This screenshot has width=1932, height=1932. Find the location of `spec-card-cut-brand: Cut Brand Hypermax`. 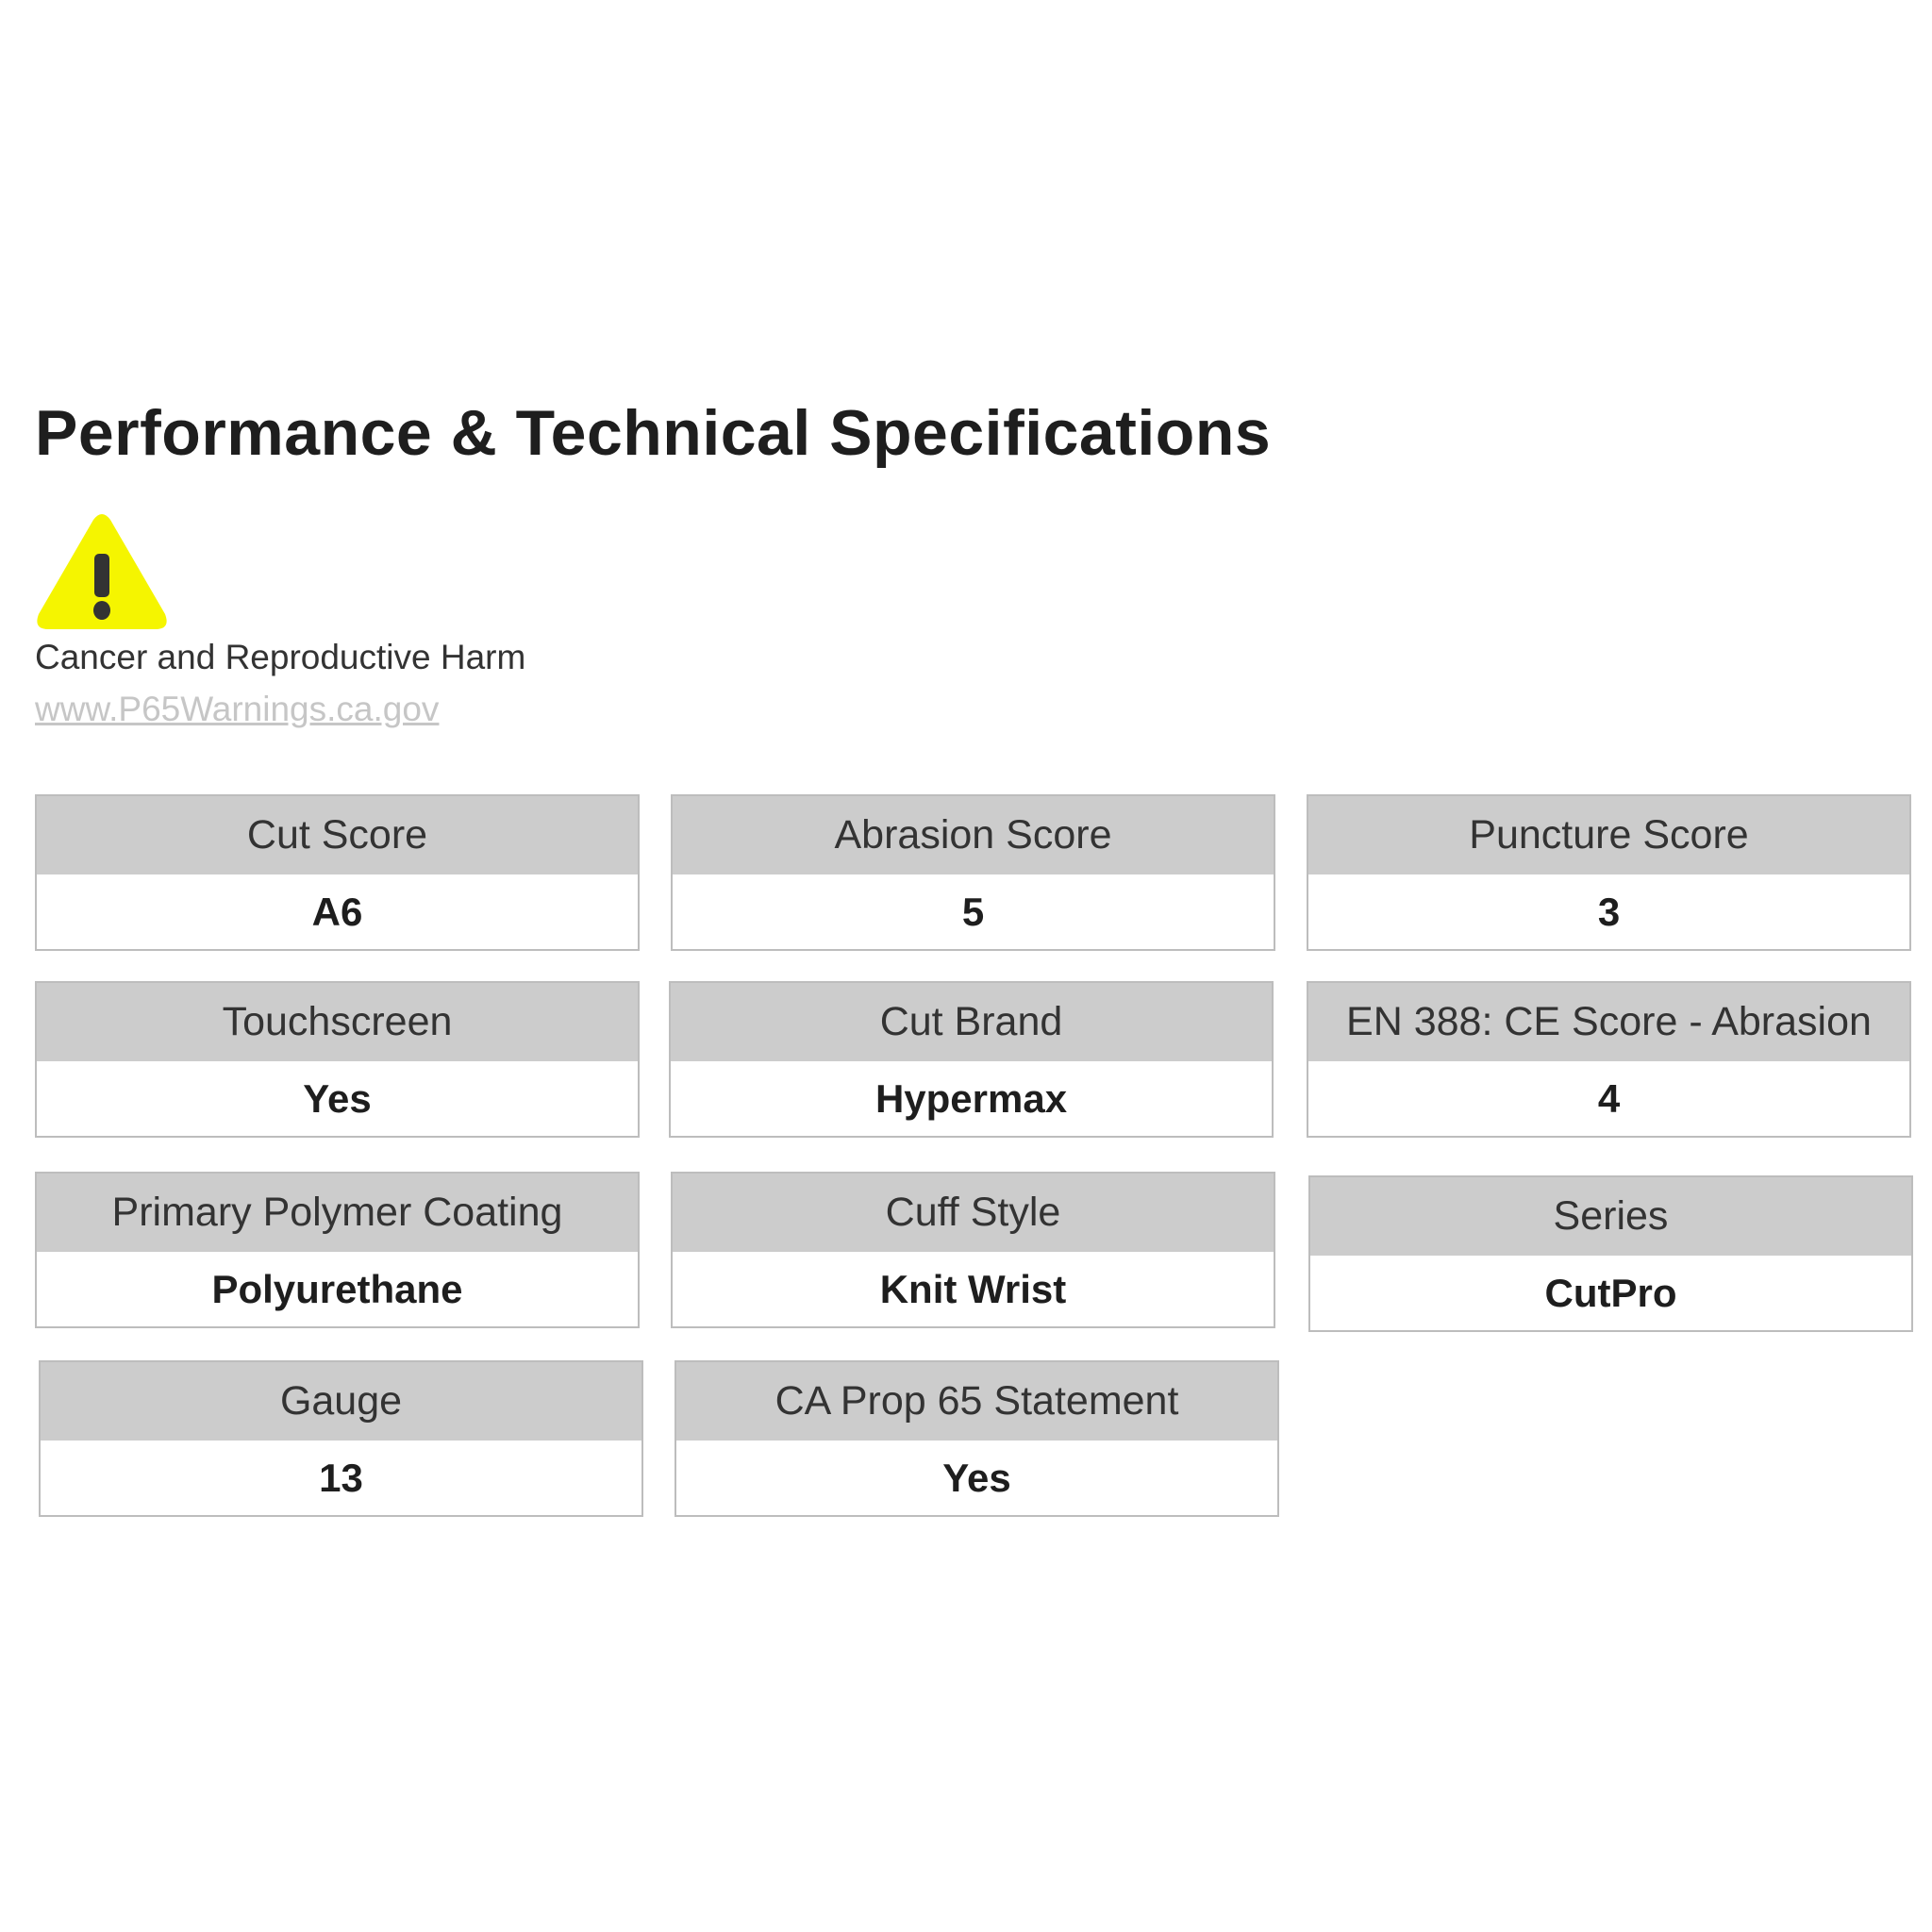

spec-card-cut-brand: Cut Brand Hypermax is located at coordinates (971, 1059).